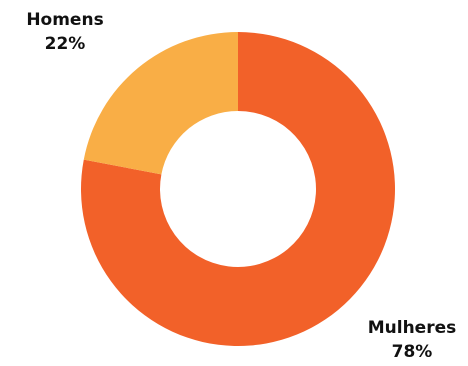 This screenshot has height=366, width=468. I want to click on slice-label-mulheres-value: 78%, so click(412, 352).